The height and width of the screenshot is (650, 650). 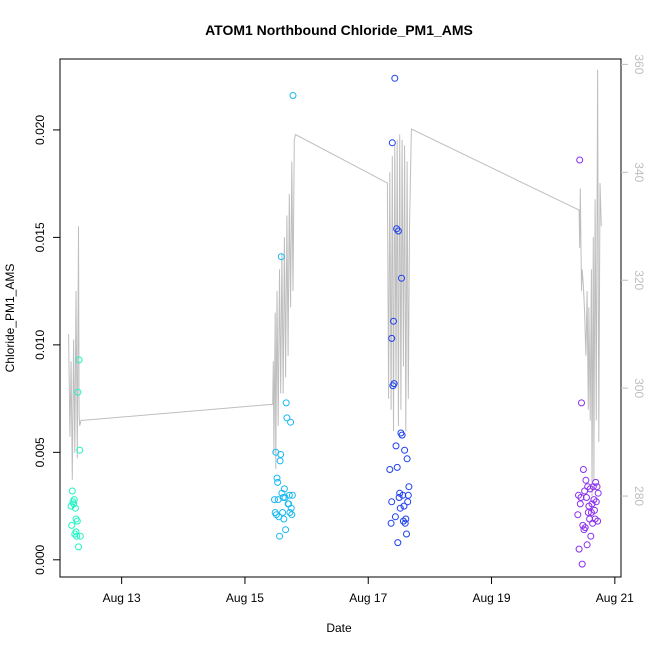 I want to click on y-tick-label: 0.000, so click(x=40, y=559).